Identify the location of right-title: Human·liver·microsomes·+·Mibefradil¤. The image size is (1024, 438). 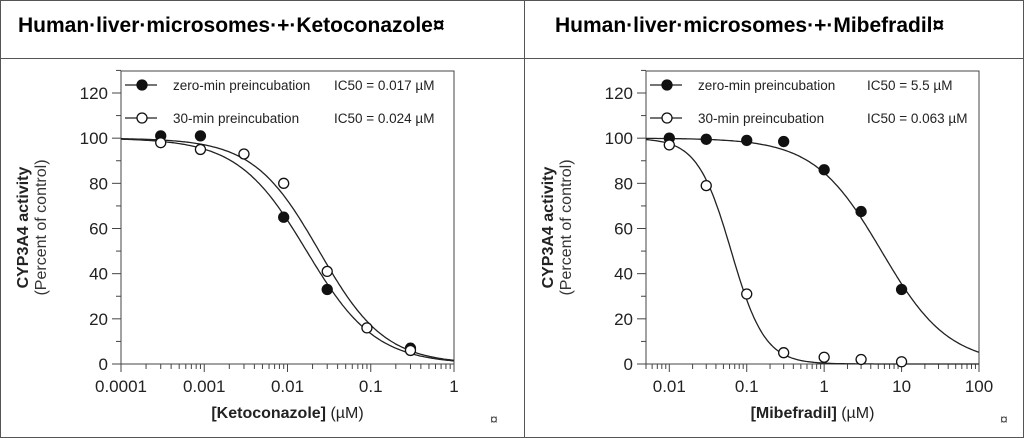
(750, 25).